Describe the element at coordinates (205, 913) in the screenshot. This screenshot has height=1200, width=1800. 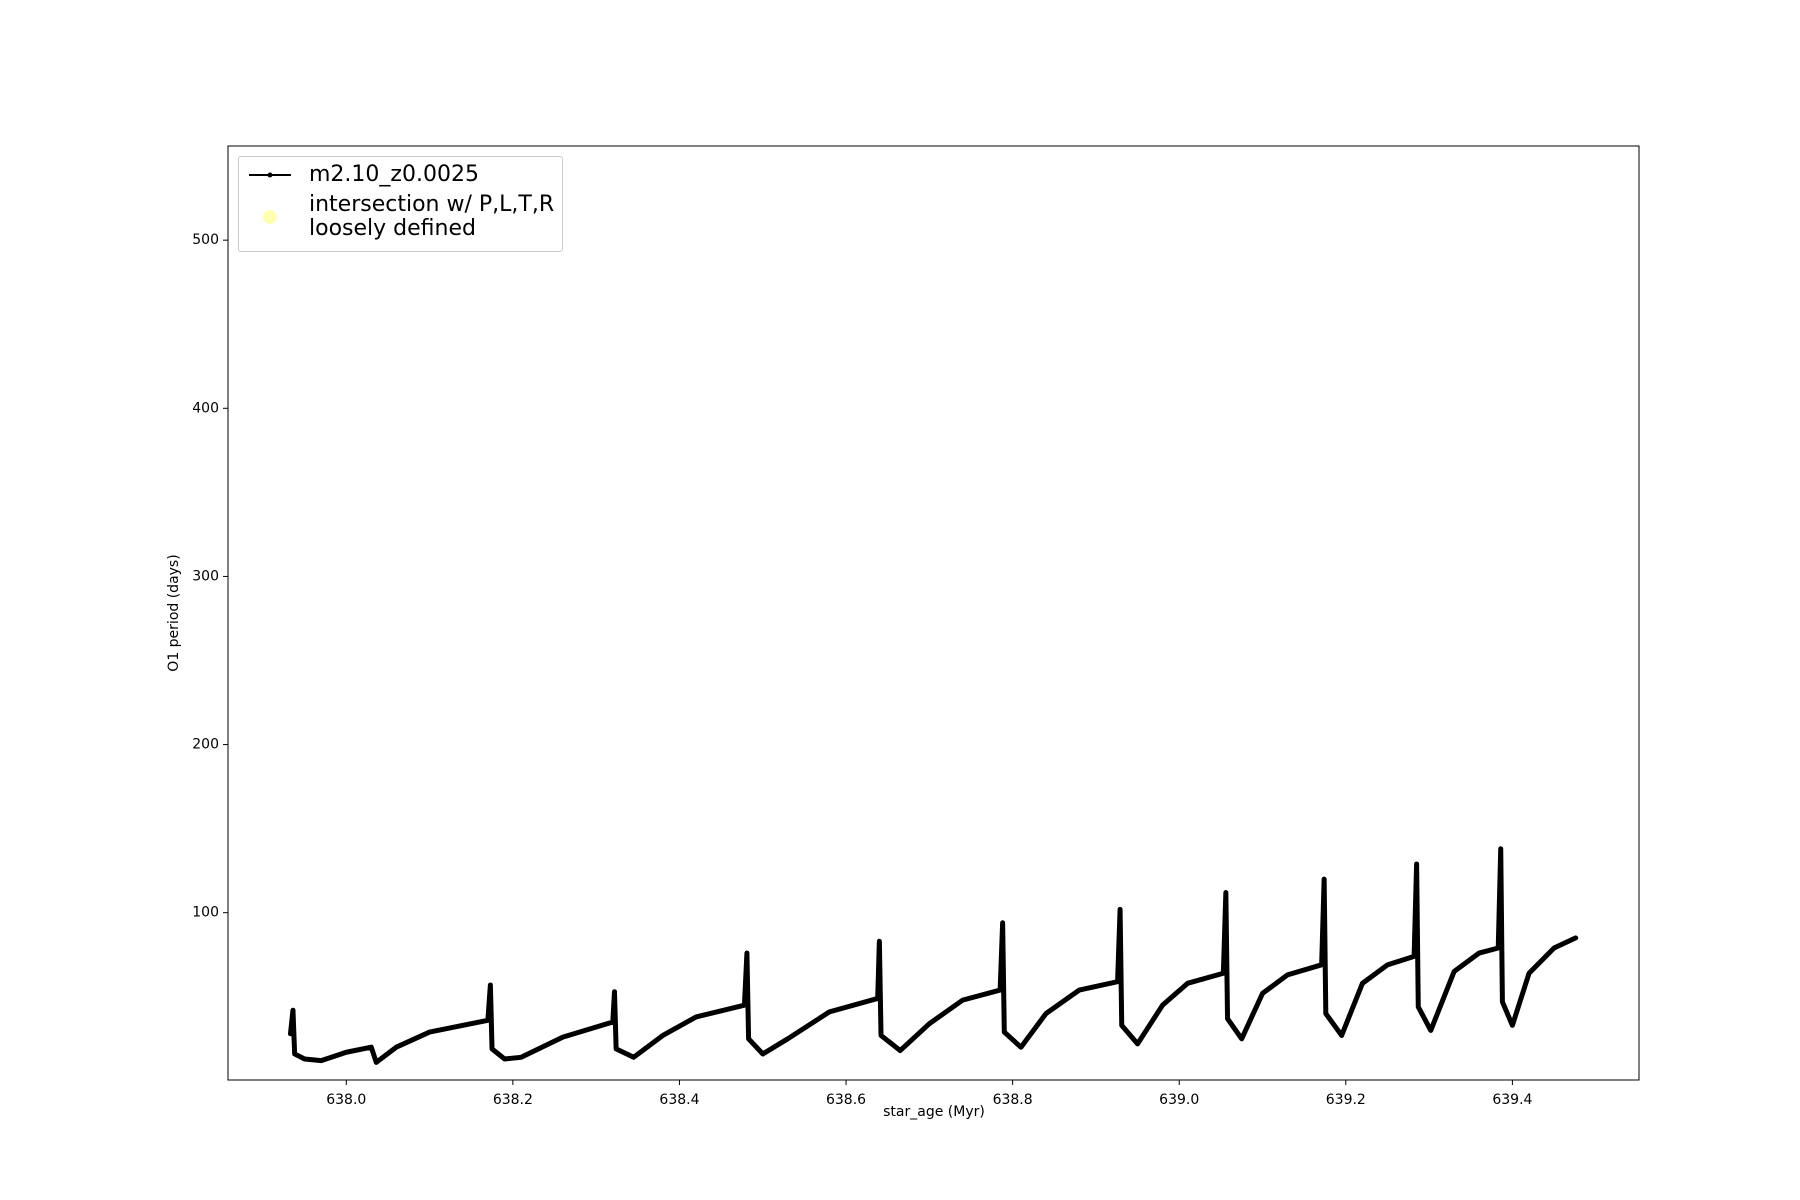
I see `y-tick-label: 100` at that location.